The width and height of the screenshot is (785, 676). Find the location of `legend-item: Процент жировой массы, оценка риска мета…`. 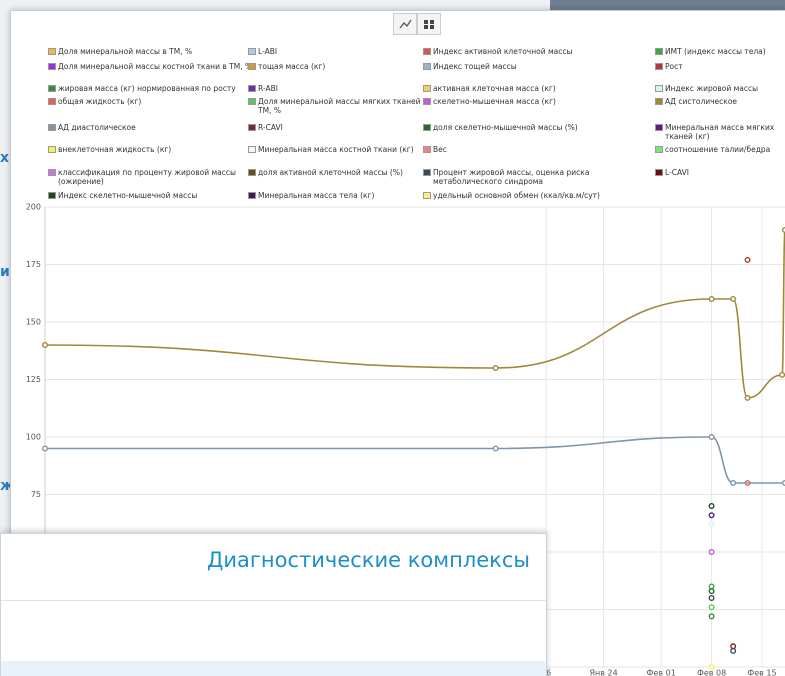

legend-item: Процент жировой массы, оценка риска мета… is located at coordinates (540, 177).